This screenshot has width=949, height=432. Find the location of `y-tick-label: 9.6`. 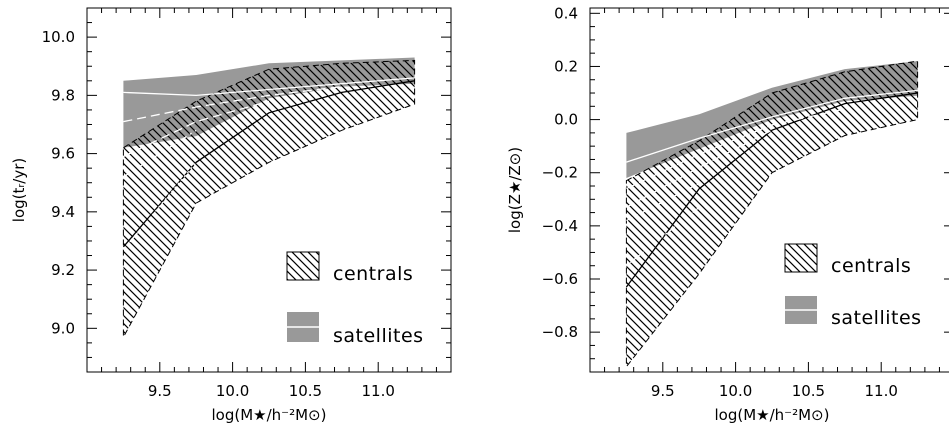

y-tick-label: 9.6 is located at coordinates (63, 154).